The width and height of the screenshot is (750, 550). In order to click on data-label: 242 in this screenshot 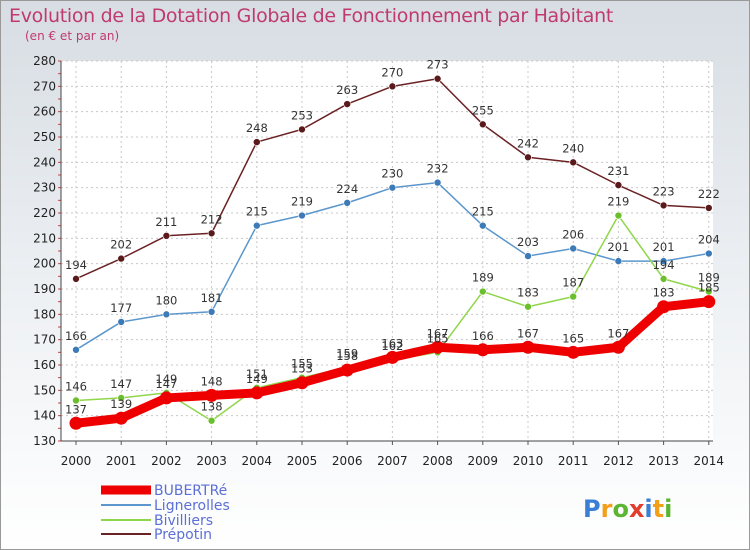, I will do `click(528, 143)`.